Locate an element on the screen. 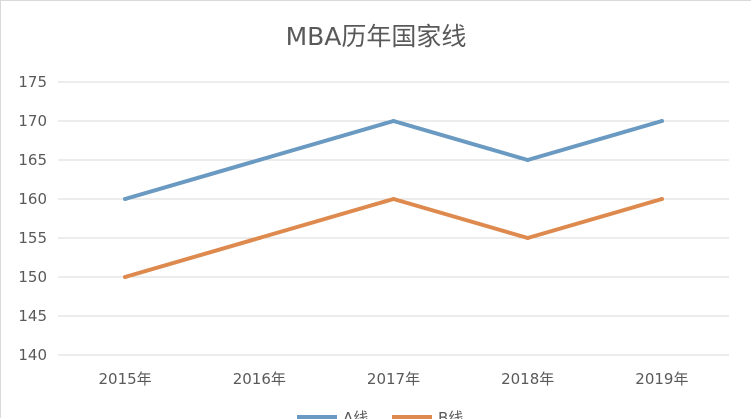  x-tick-label: 2019年 is located at coordinates (661, 379).